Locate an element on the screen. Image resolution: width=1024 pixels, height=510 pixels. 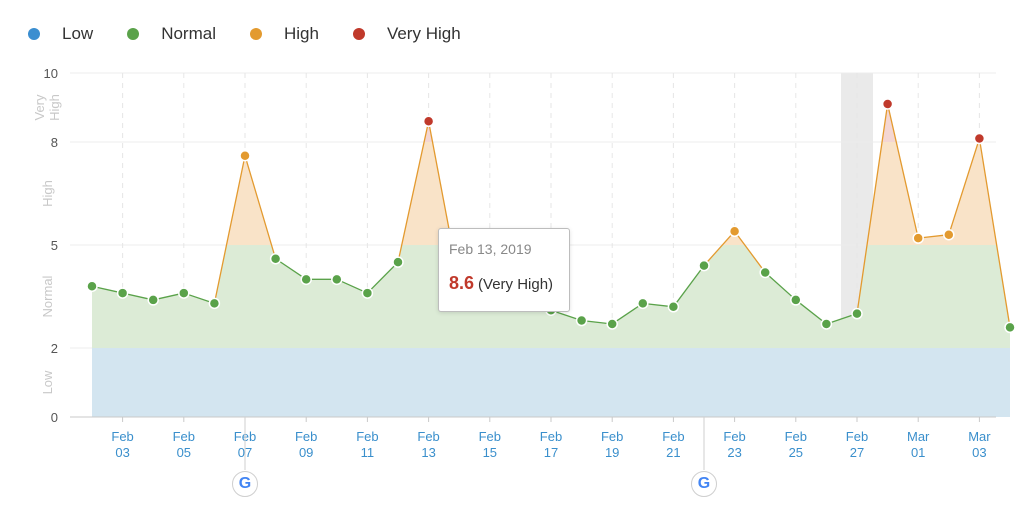
band-label: High is located at coordinates (47, 193).